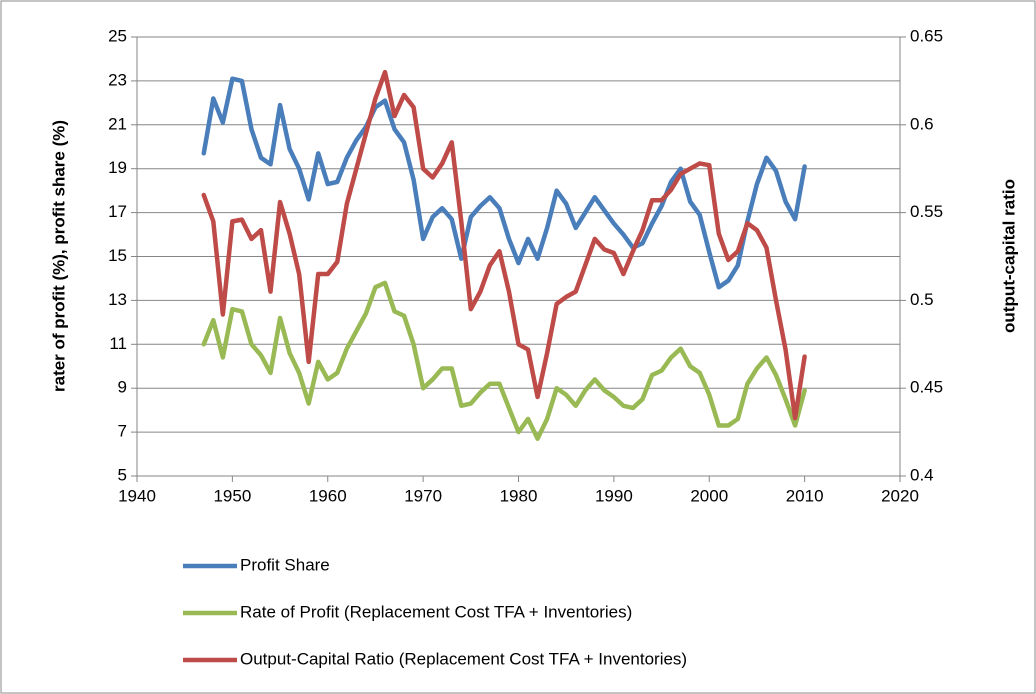 The width and height of the screenshot is (1036, 694). Describe the element at coordinates (122, 474) in the screenshot. I see `y-tick-label: 5` at that location.